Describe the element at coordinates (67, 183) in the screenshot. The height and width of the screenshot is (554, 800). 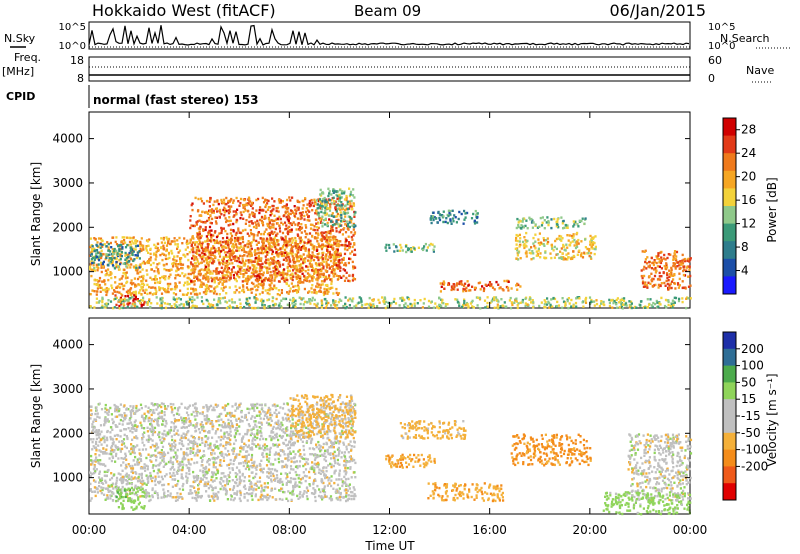
I see `y-tick-label: 3000` at that location.